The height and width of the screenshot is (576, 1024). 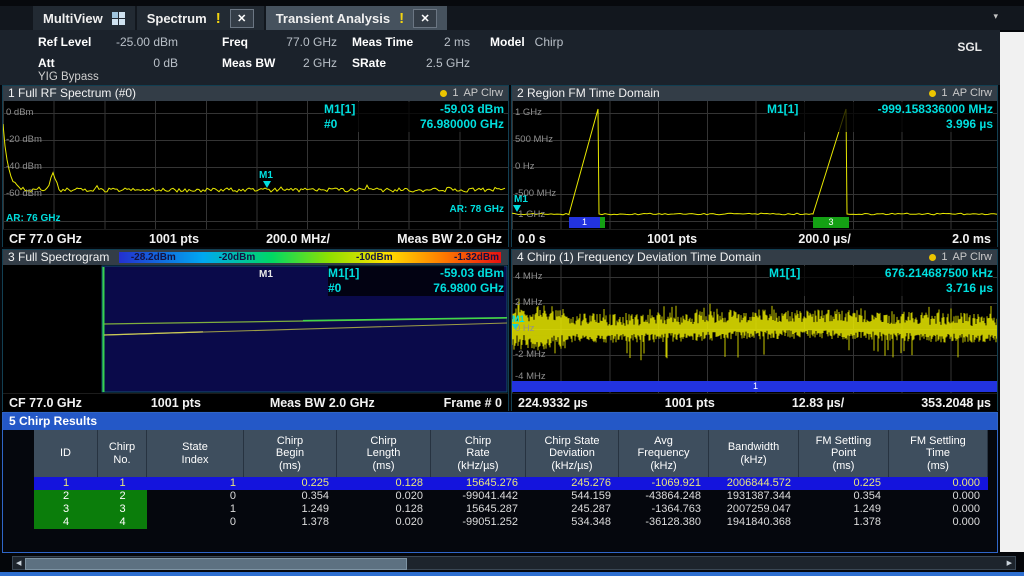 What do you see at coordinates (66, 522) in the screenshot?
I see `table-cell: 4` at bounding box center [66, 522].